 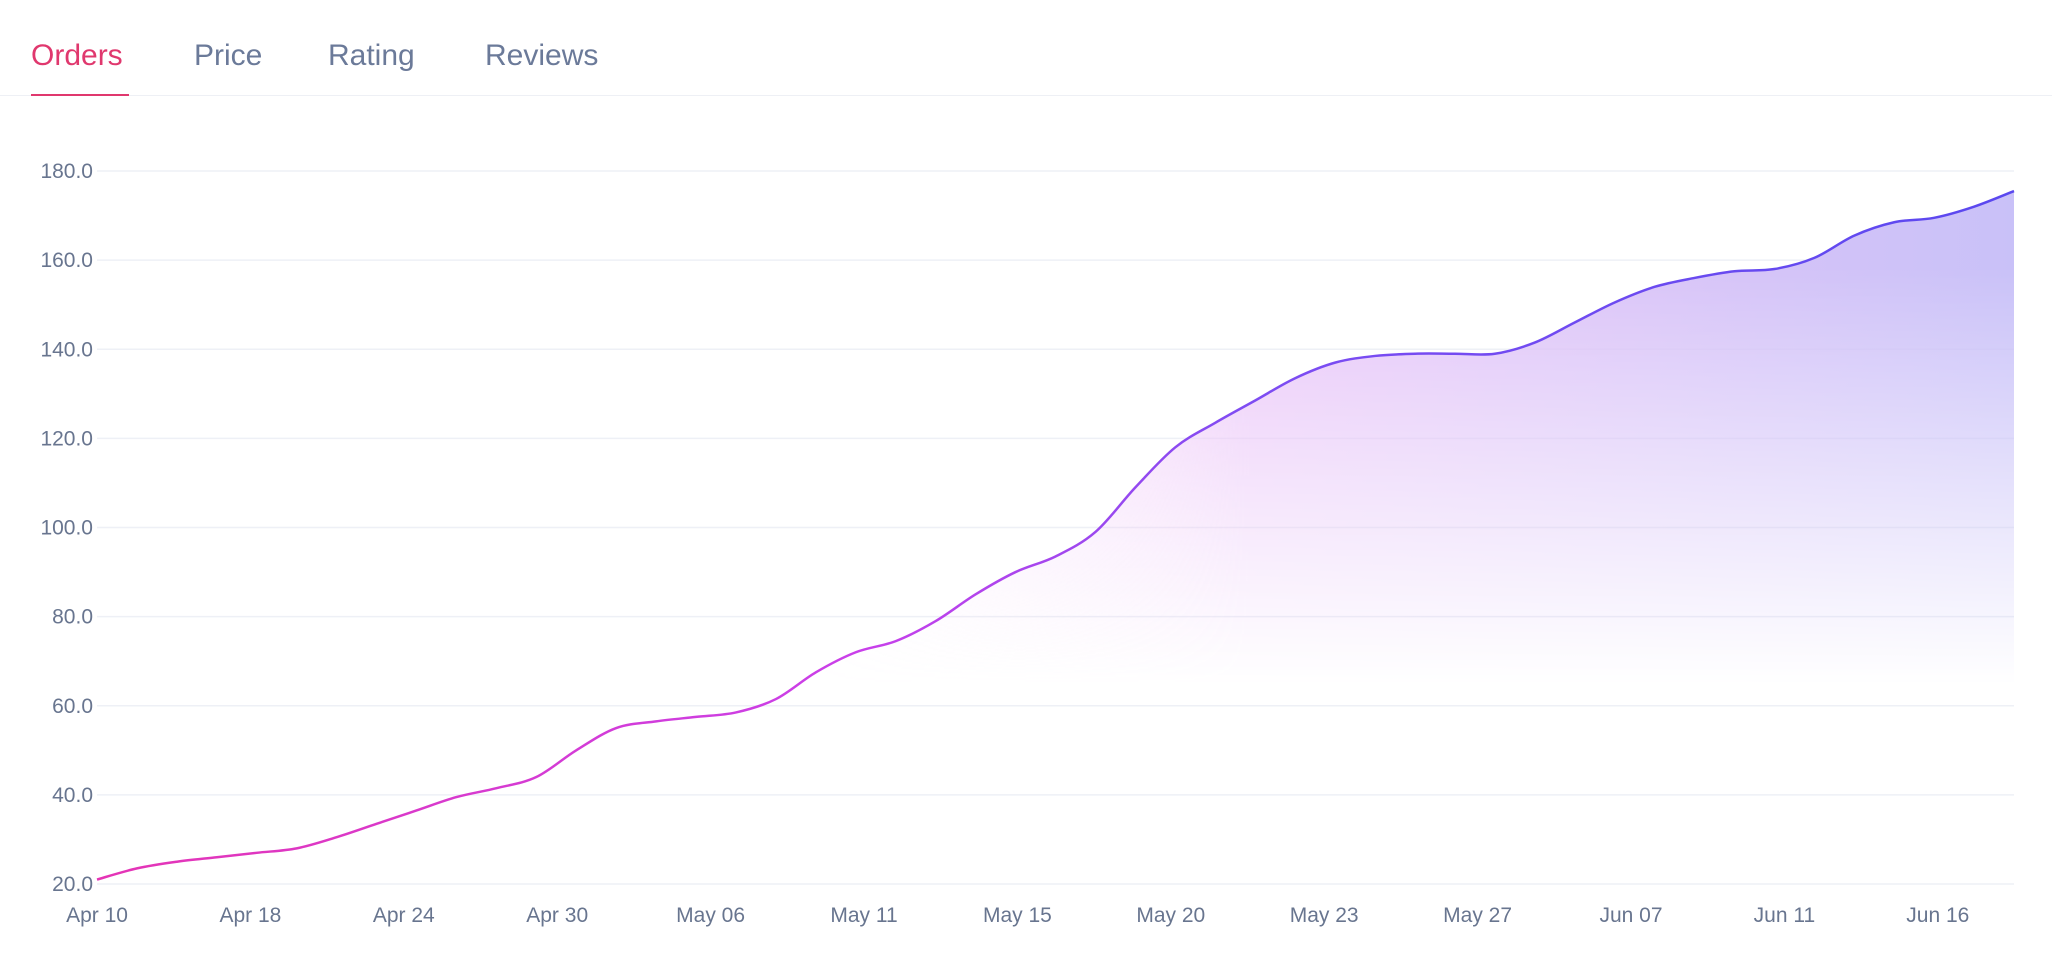 I want to click on y-tick-label: 180.0, so click(x=66, y=171).